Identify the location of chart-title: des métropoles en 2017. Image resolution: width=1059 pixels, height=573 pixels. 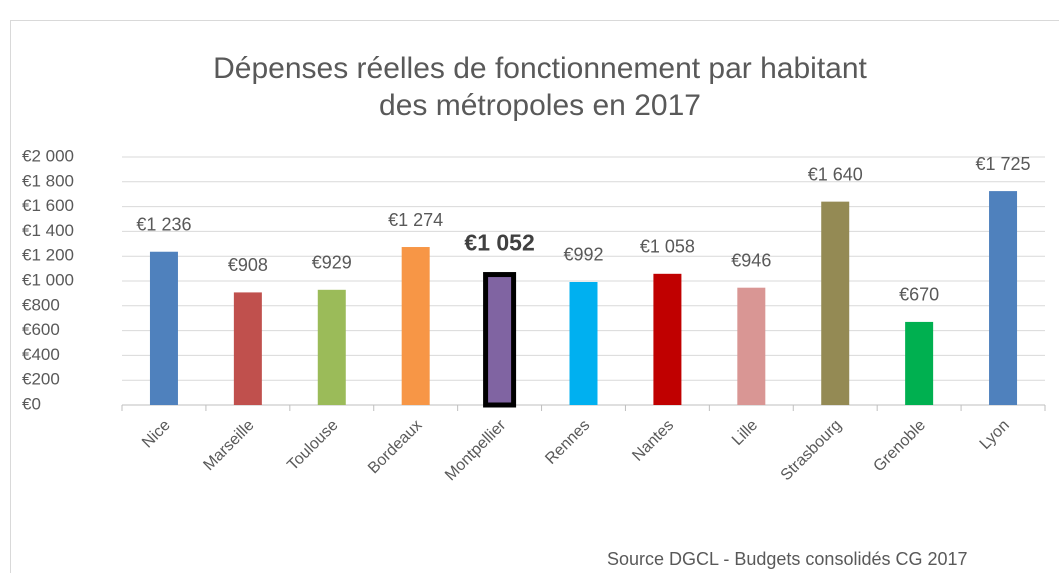
(540, 105).